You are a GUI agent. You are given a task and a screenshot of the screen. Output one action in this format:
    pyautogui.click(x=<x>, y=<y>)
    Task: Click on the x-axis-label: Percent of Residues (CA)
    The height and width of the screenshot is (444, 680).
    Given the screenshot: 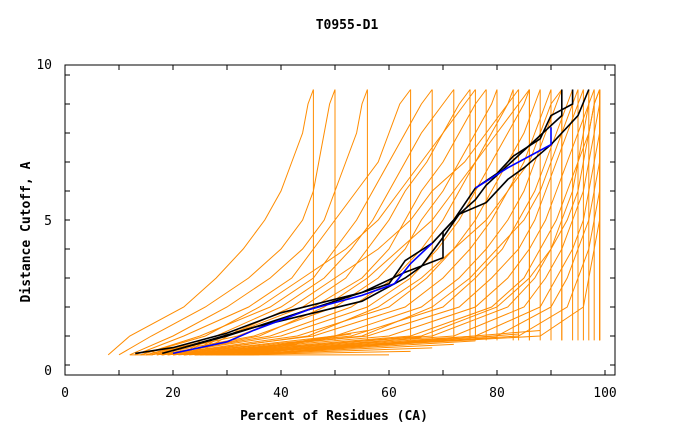 What is the action you would take?
    pyautogui.click(x=334, y=416)
    